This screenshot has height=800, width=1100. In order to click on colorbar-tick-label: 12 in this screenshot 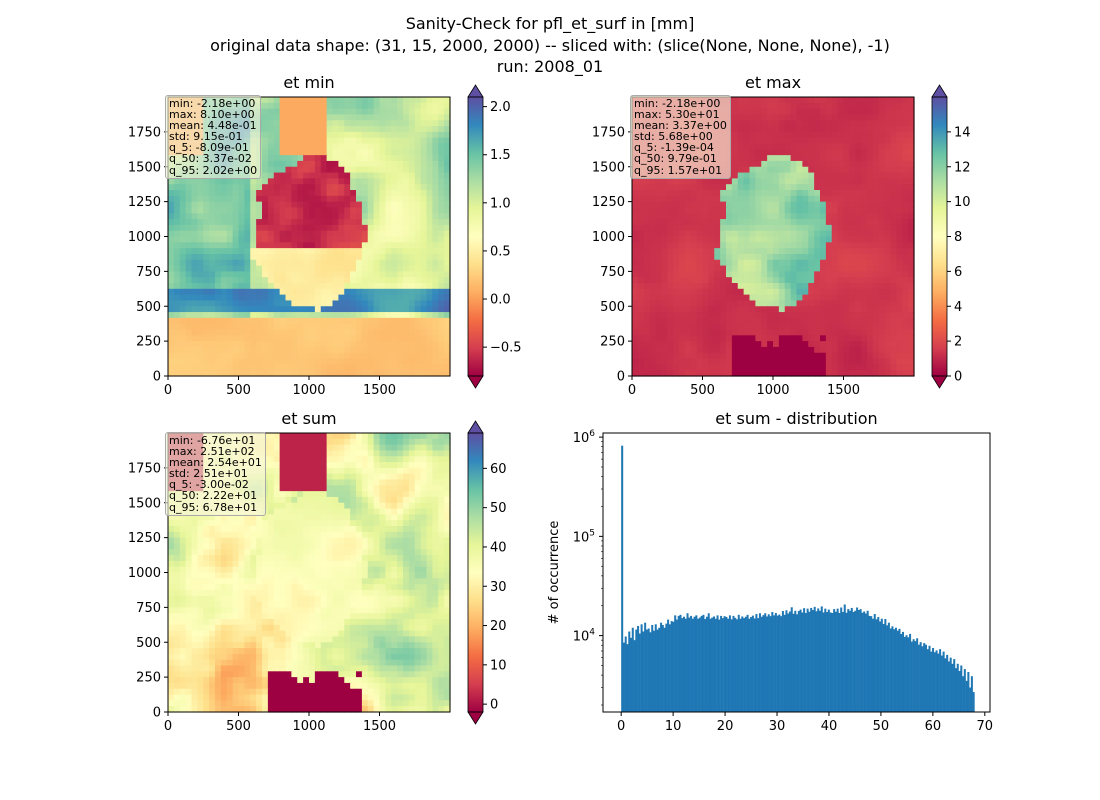, I will do `click(962, 167)`.